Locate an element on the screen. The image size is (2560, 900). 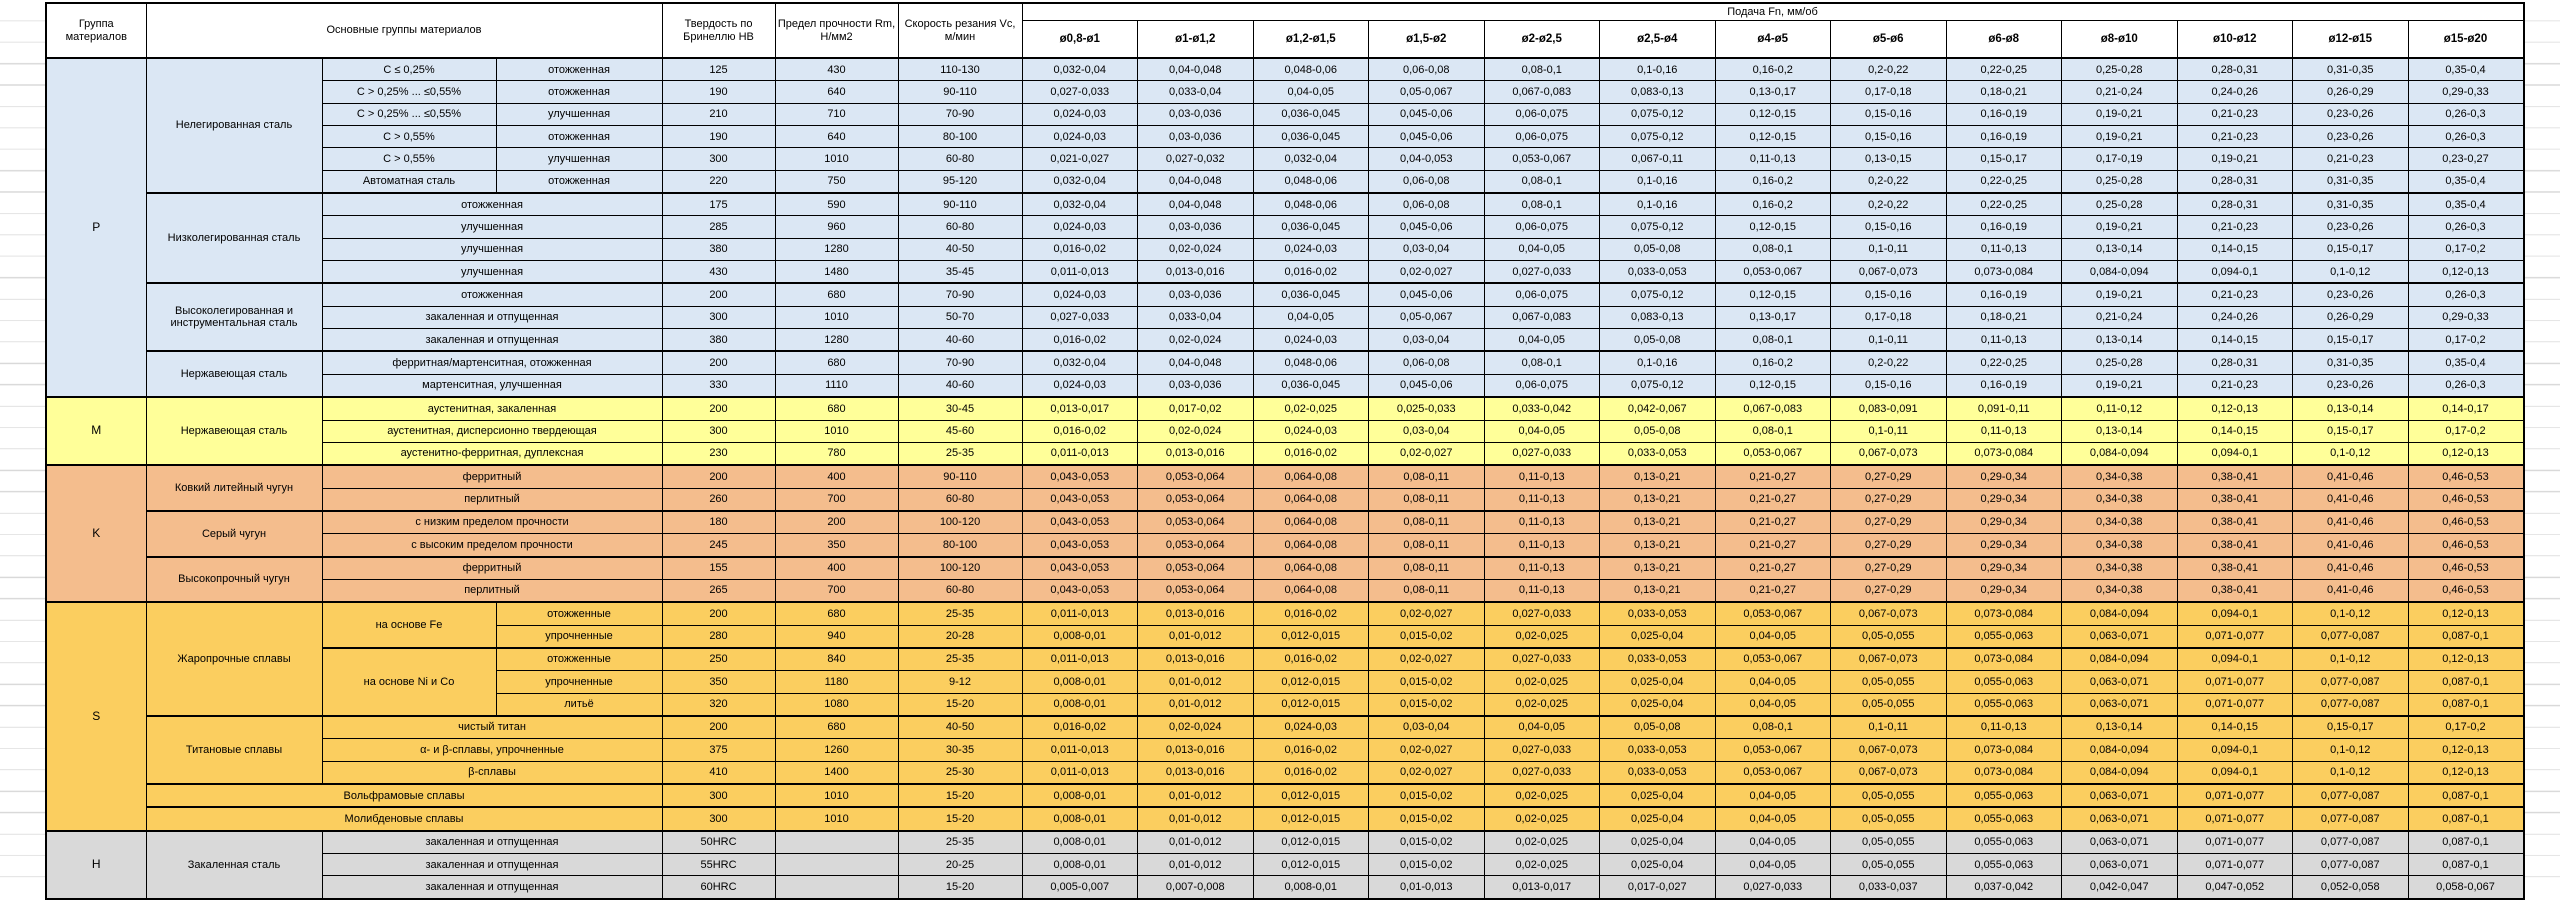
col-header-materials: Основные группы материалов is located at coordinates (404, 30).